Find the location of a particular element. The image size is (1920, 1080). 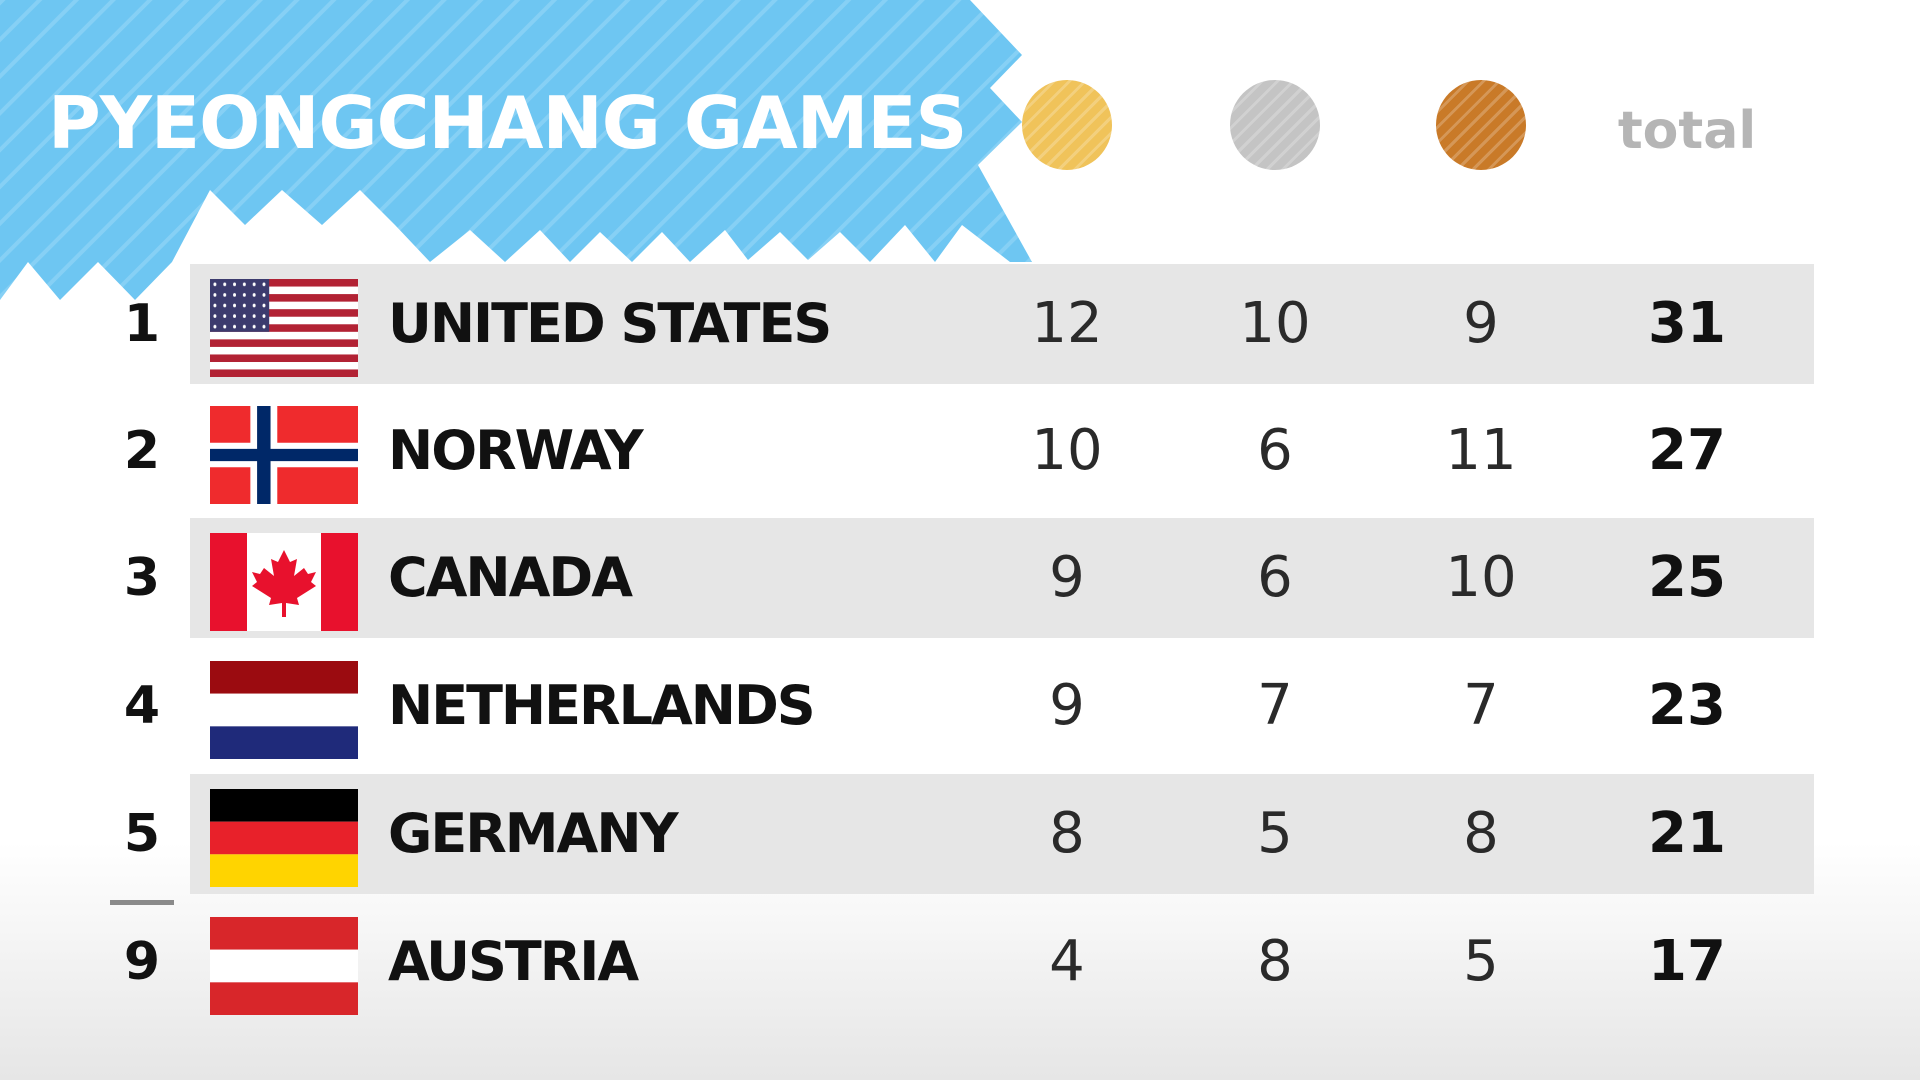

country-name: AUSTRIA is located at coordinates (513, 961).